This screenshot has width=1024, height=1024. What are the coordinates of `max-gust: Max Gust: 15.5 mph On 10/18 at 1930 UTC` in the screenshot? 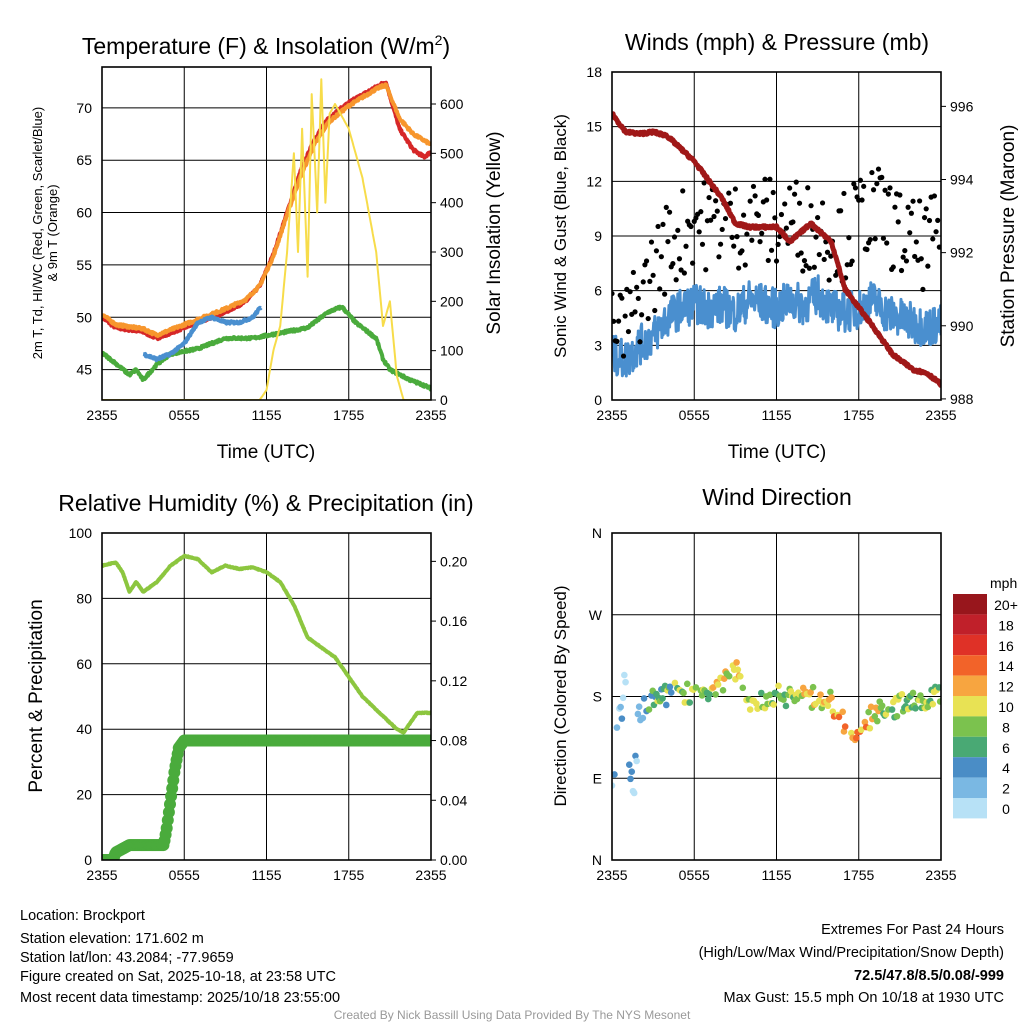 It's located at (864, 998).